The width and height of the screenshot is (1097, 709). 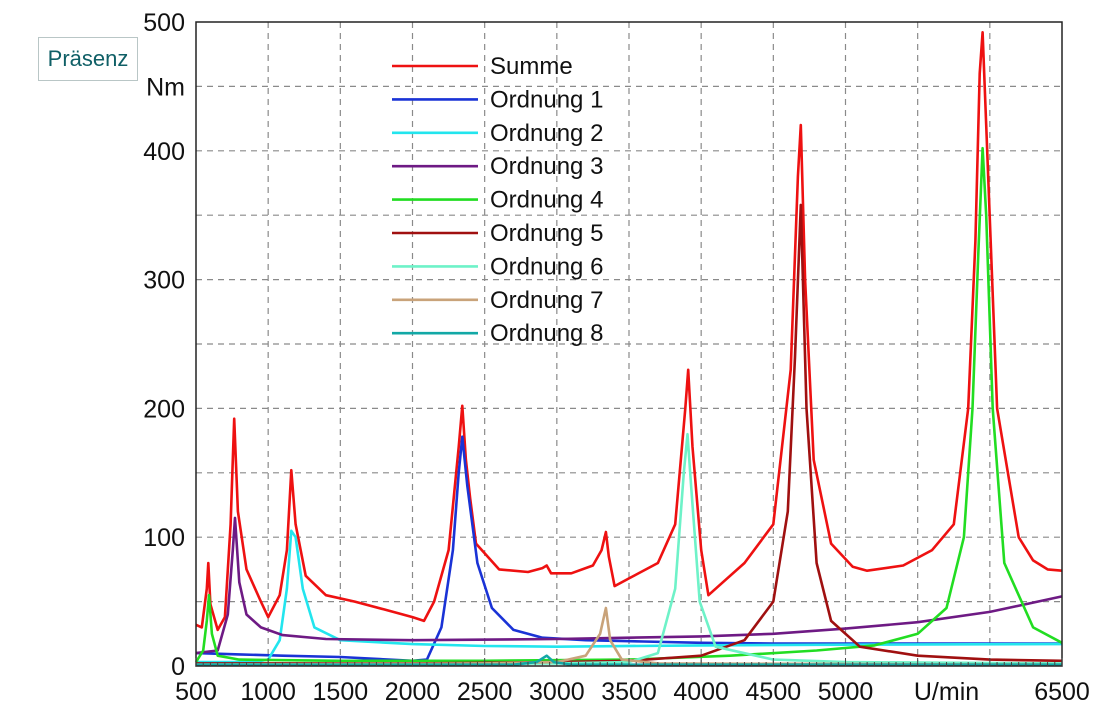 I want to click on legend-label-2: Ordnung 1, so click(x=546, y=99).